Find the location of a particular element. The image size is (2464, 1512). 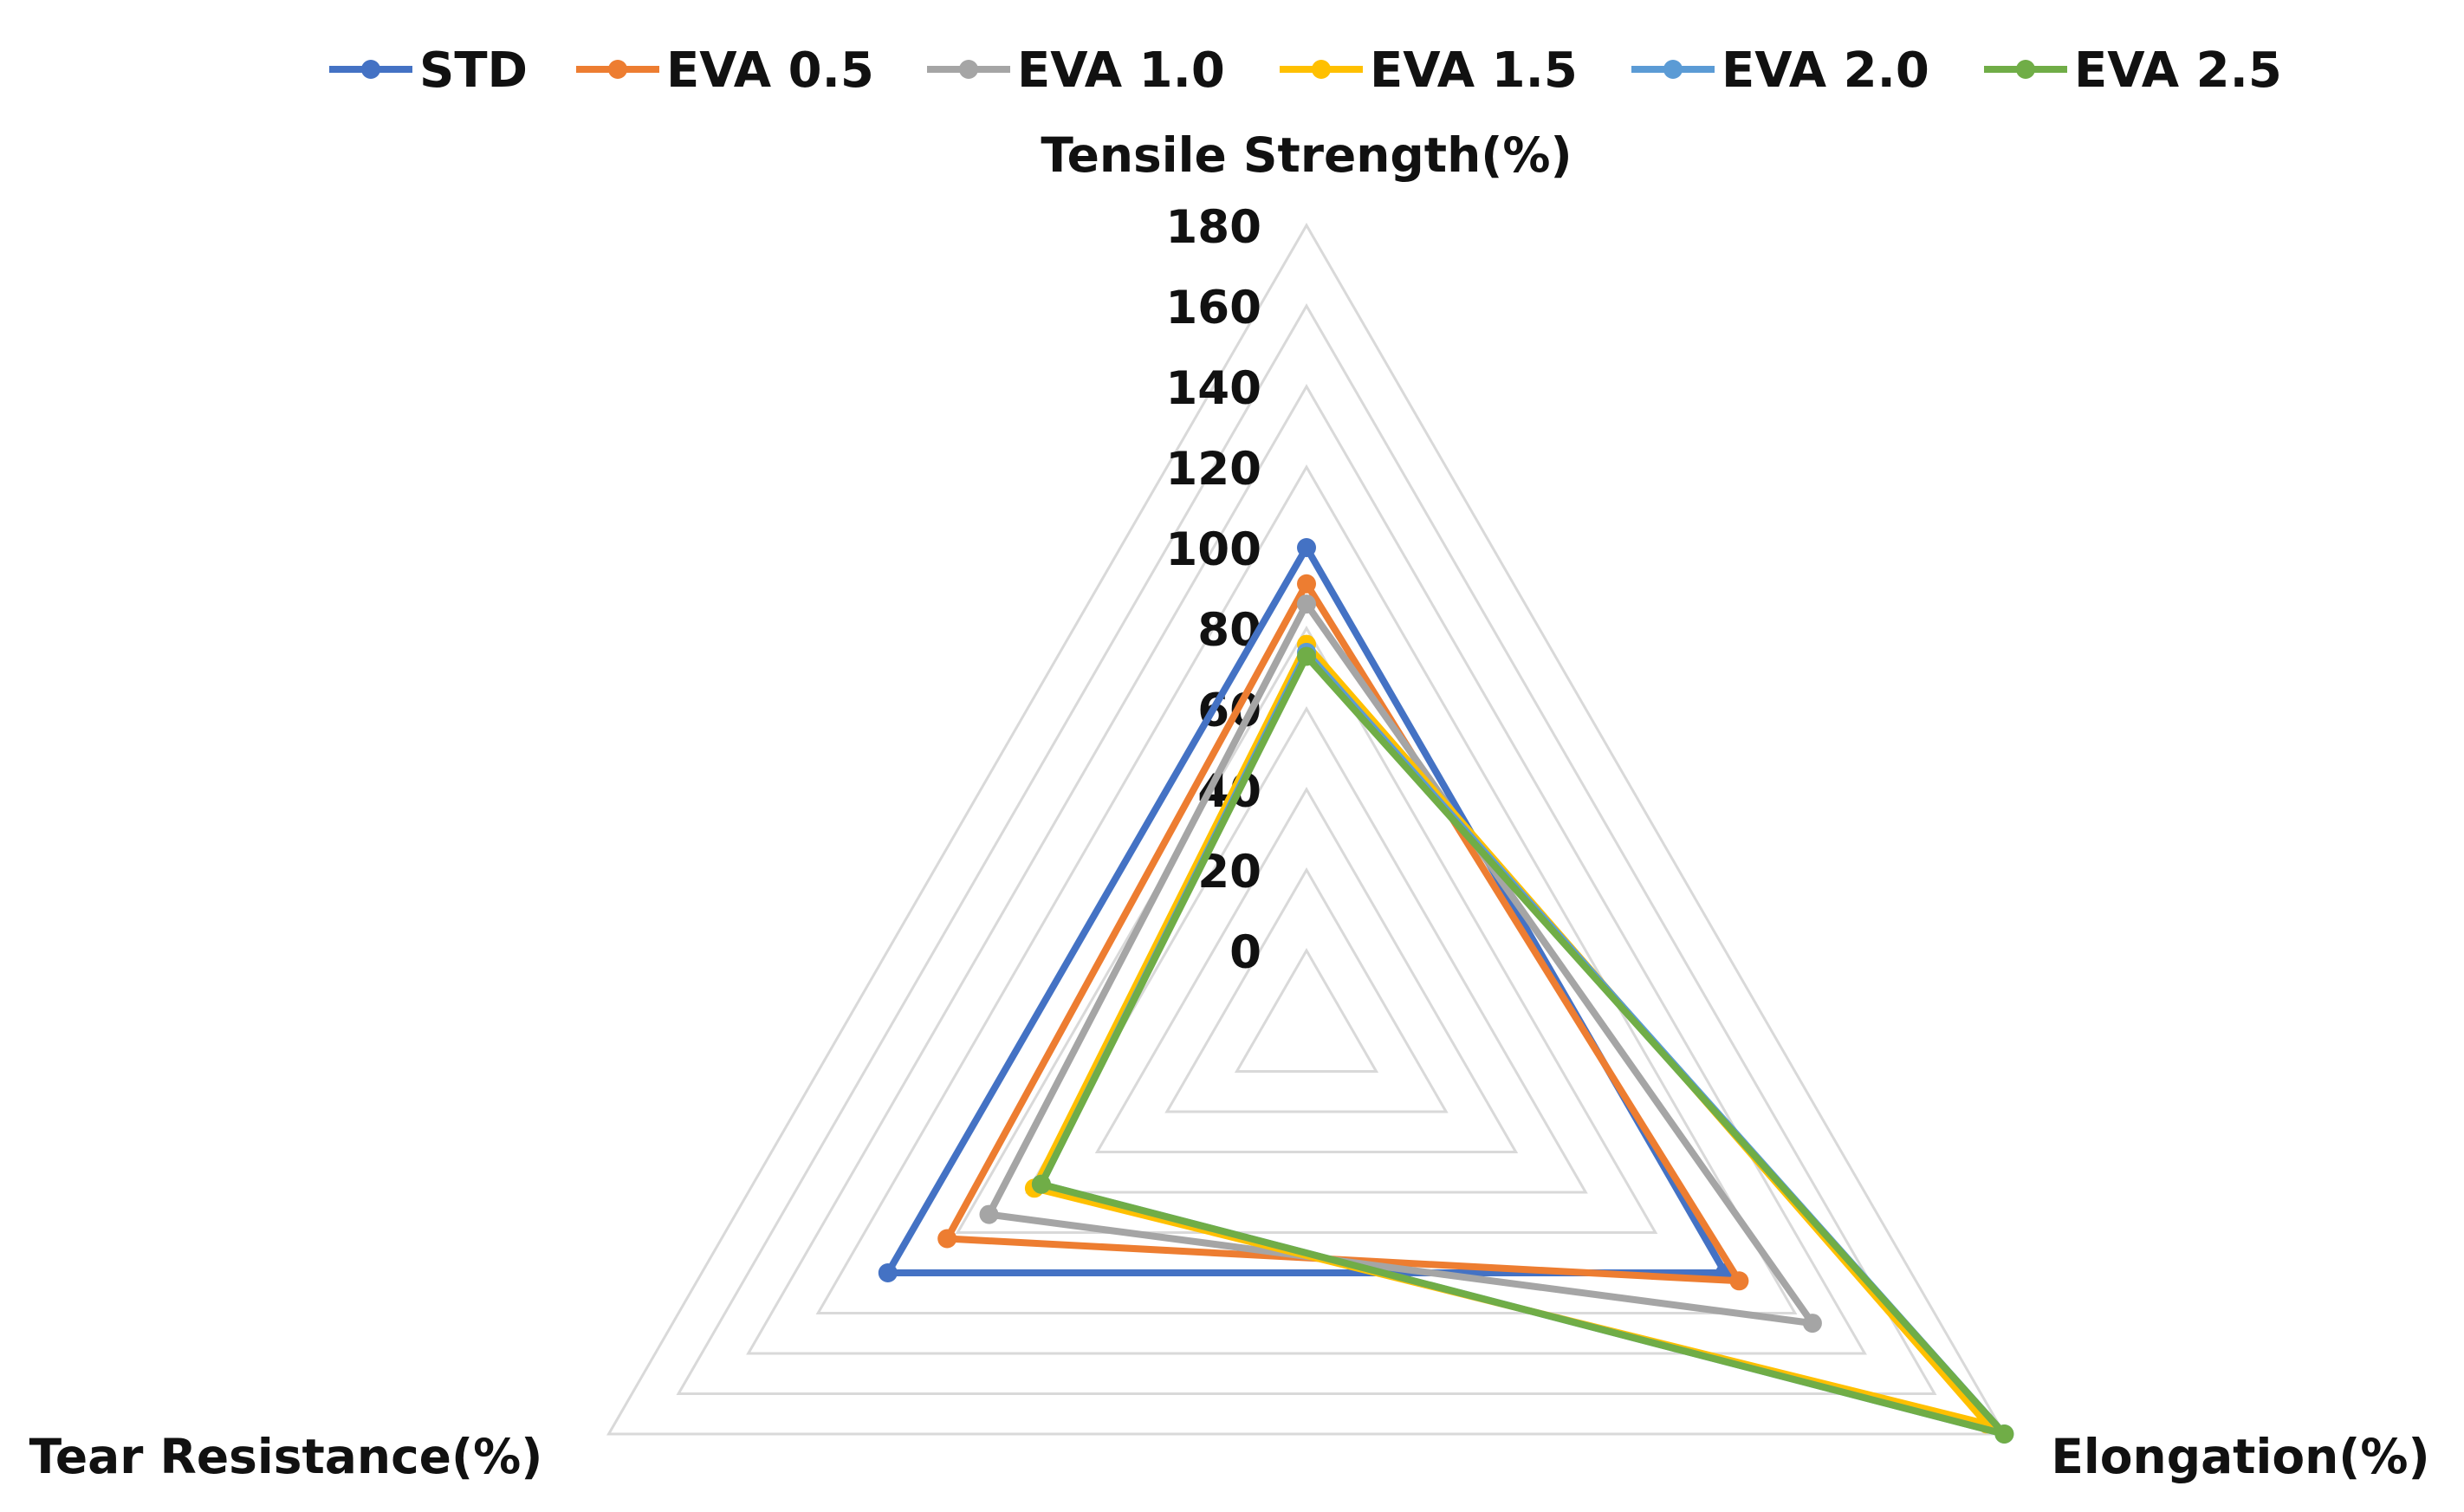

legend-label: STD is located at coordinates (474, 70).